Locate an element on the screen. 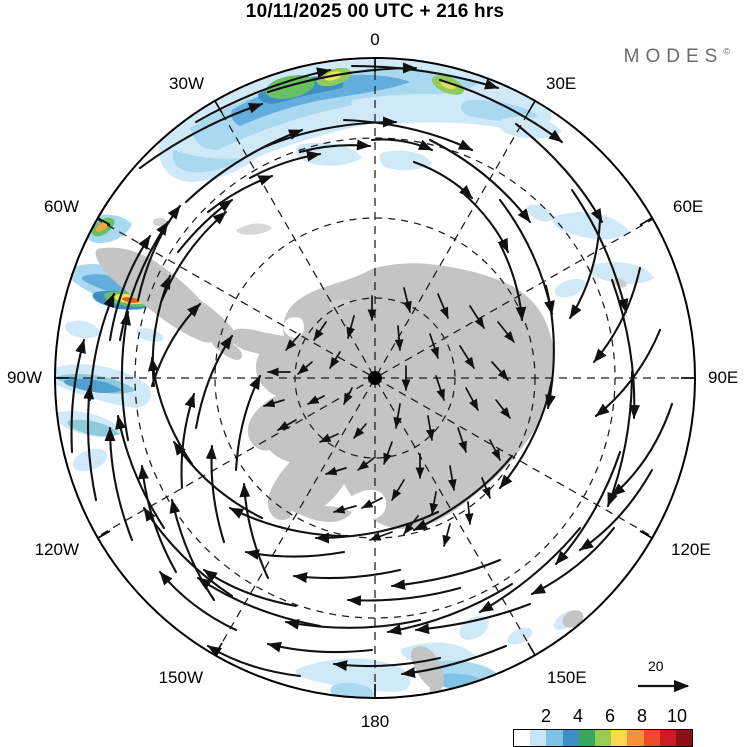  colorbar-strip is located at coordinates (603, 738).